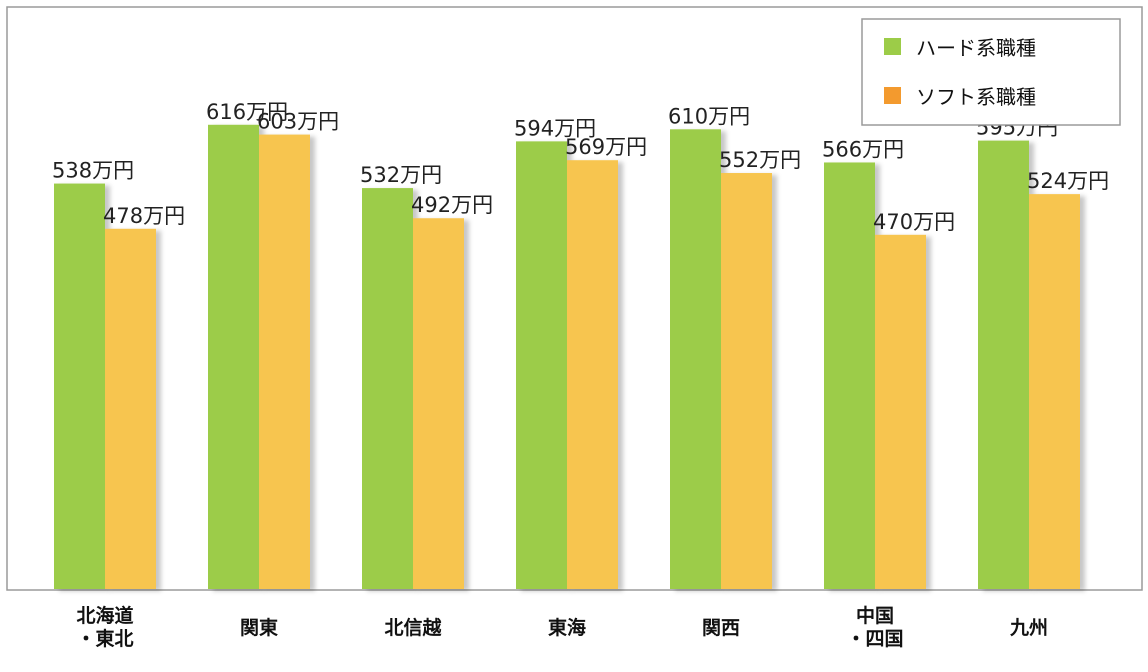 The height and width of the screenshot is (672, 1148). I want to click on bar-series1-cat5, so click(900, 412).